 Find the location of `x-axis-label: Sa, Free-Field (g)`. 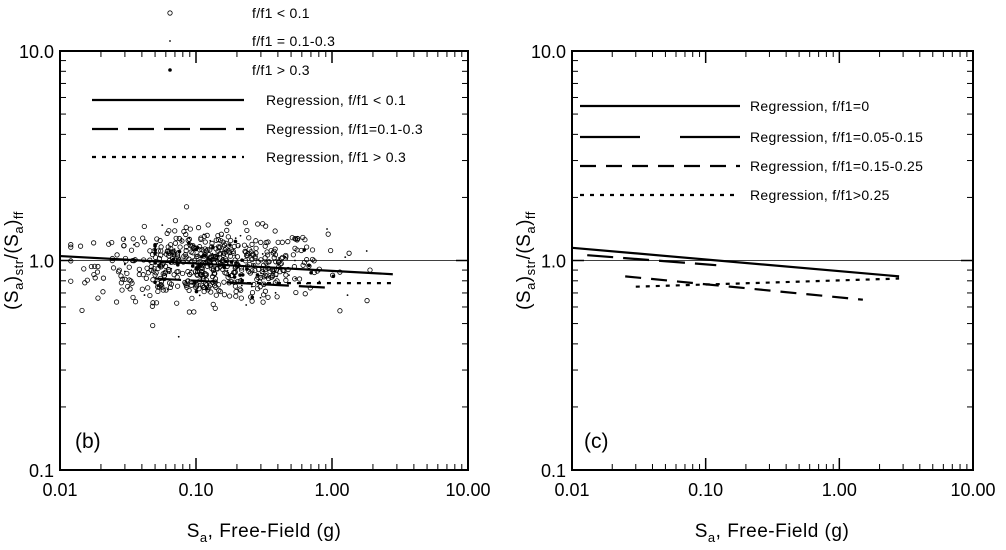

x-axis-label: Sa, Free-Field (g) is located at coordinates (264, 533).